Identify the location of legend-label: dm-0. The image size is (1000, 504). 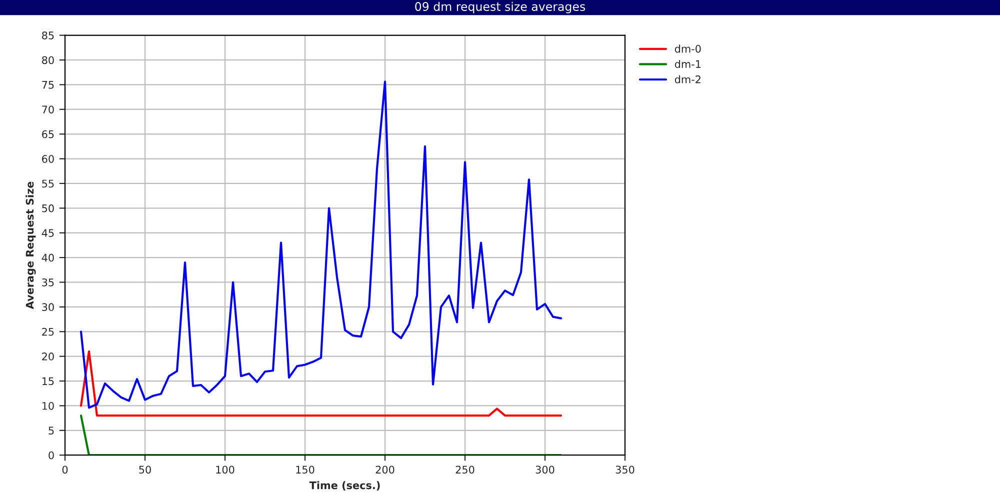
(687, 48).